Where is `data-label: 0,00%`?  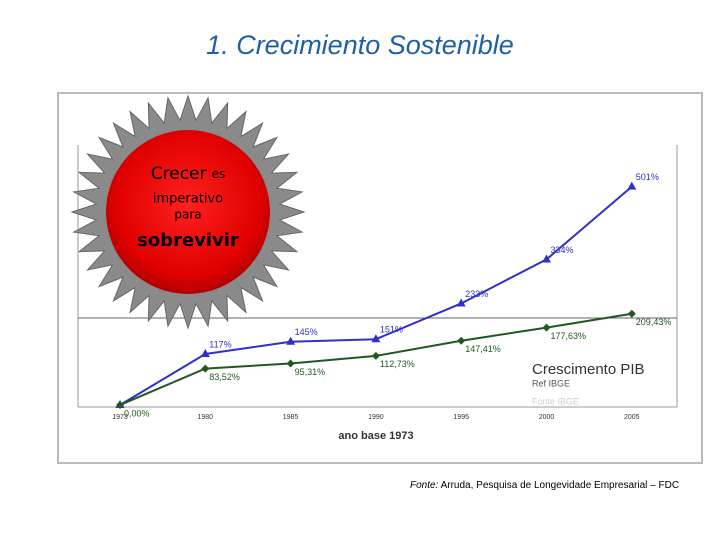 data-label: 0,00% is located at coordinates (137, 413).